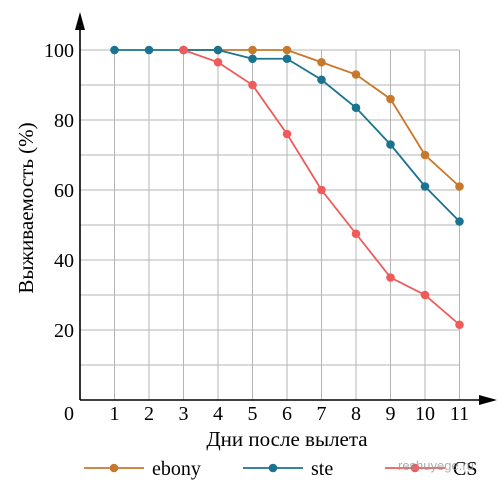 Image resolution: width=498 pixels, height=482 pixels. What do you see at coordinates (64, 261) in the screenshot?
I see `y-tick-label: 40` at bounding box center [64, 261].